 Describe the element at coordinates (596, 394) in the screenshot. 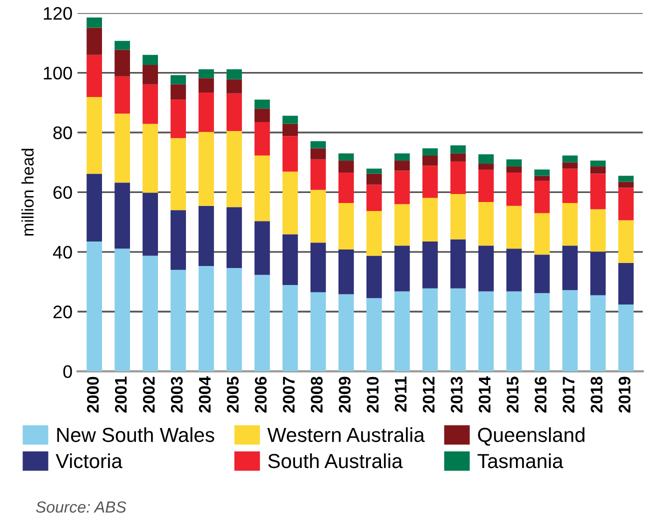

I see `x-tick-label: 2018` at that location.